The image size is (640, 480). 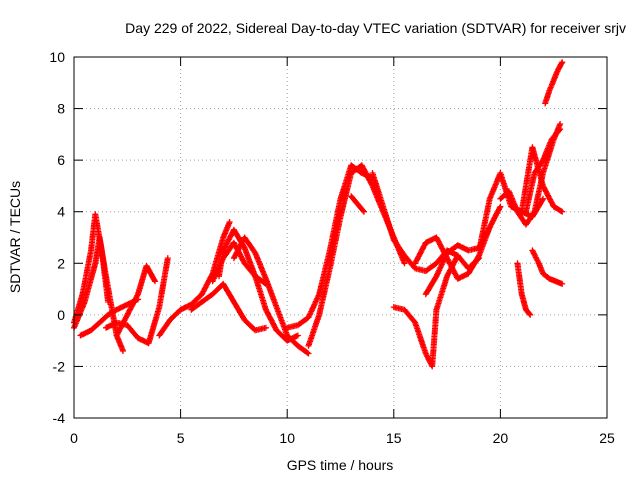 I want to click on y-tick-label: 2, so click(x=61, y=263).